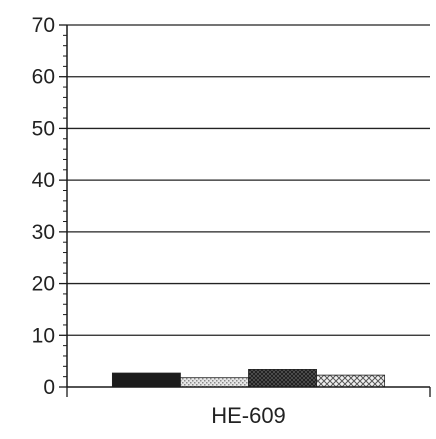  I want to click on y-tick-label-40: 40, so click(43, 180).